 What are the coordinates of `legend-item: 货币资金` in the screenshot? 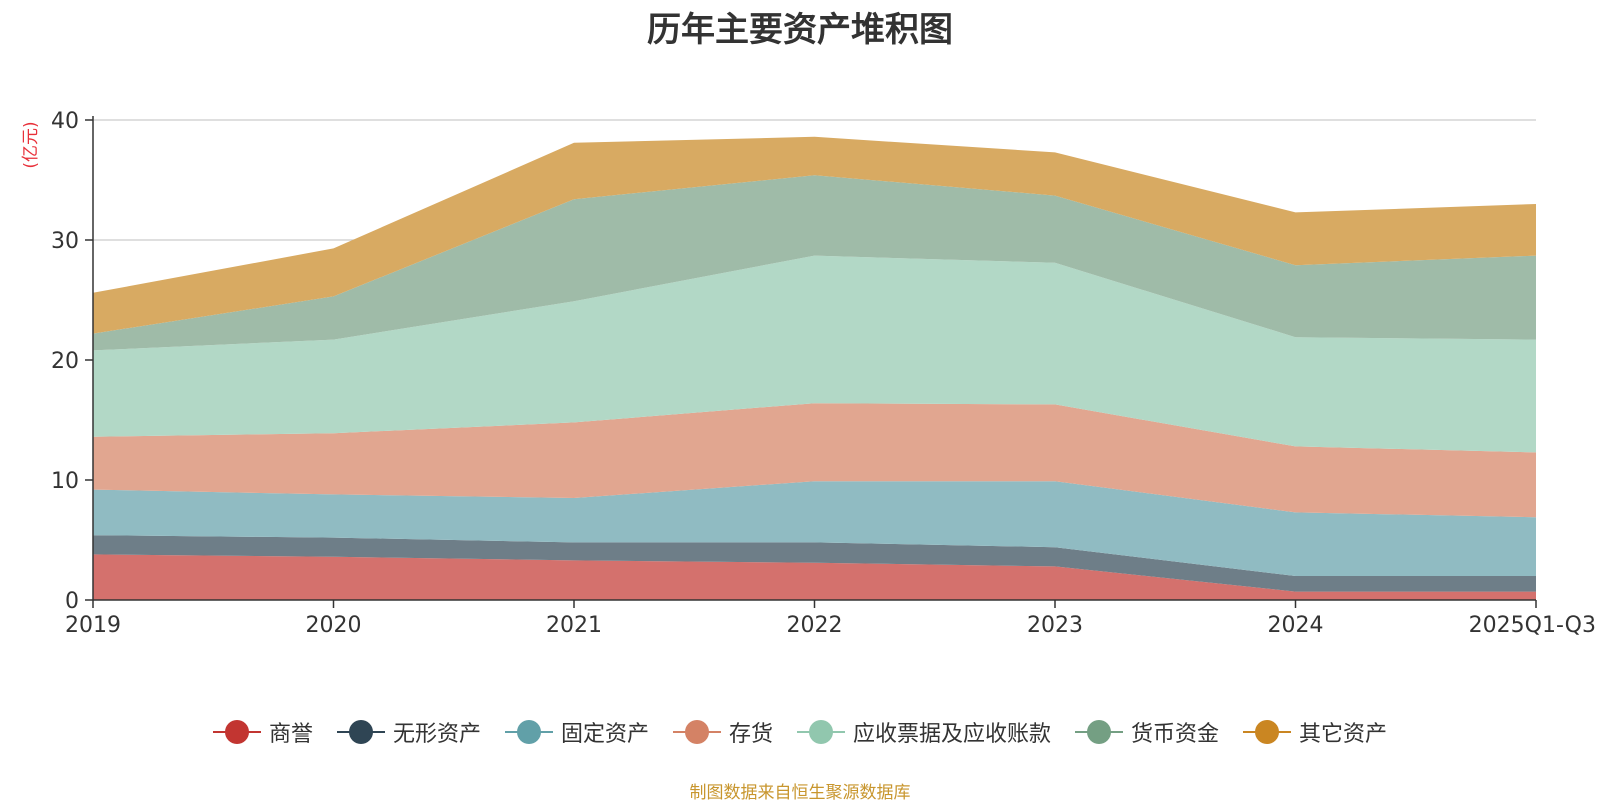 It's located at (1147, 732).